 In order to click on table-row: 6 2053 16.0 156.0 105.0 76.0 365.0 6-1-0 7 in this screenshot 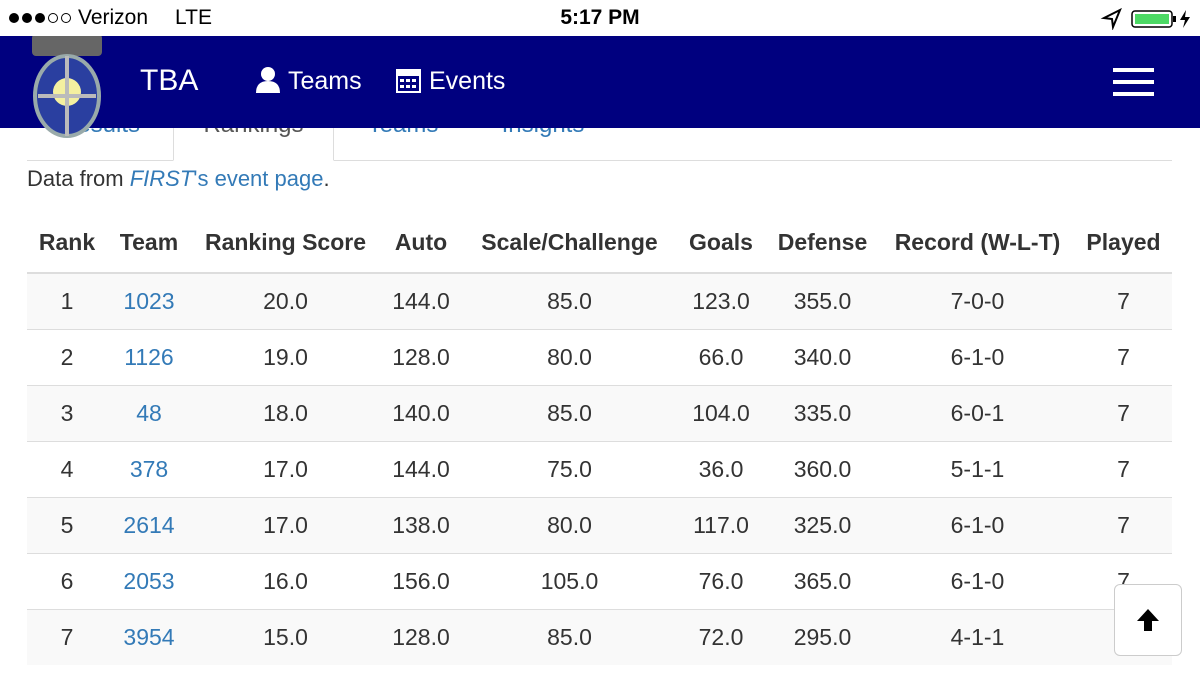, I will do `click(599, 581)`.